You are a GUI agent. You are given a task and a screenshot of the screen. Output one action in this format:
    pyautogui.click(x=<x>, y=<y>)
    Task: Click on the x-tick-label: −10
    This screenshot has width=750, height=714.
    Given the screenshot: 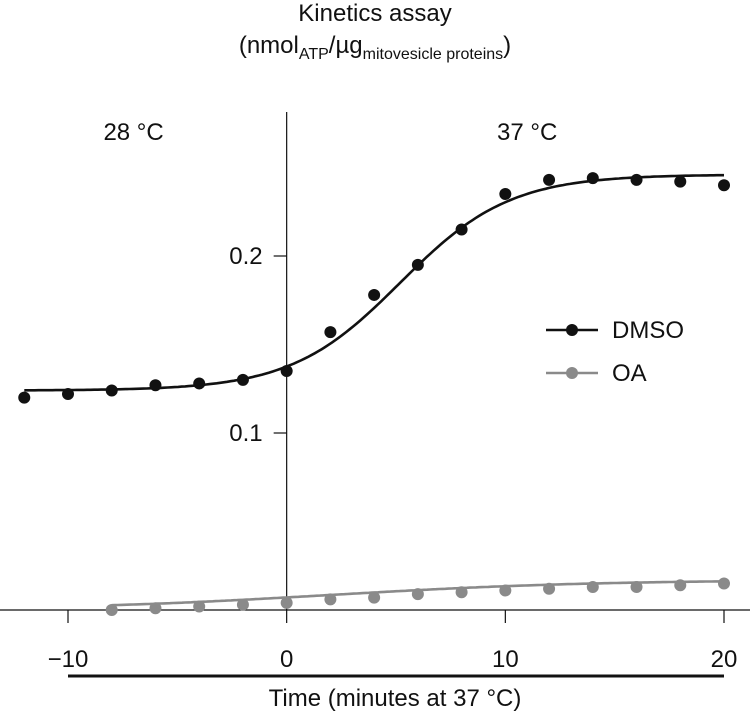 What is the action you would take?
    pyautogui.click(x=68, y=659)
    